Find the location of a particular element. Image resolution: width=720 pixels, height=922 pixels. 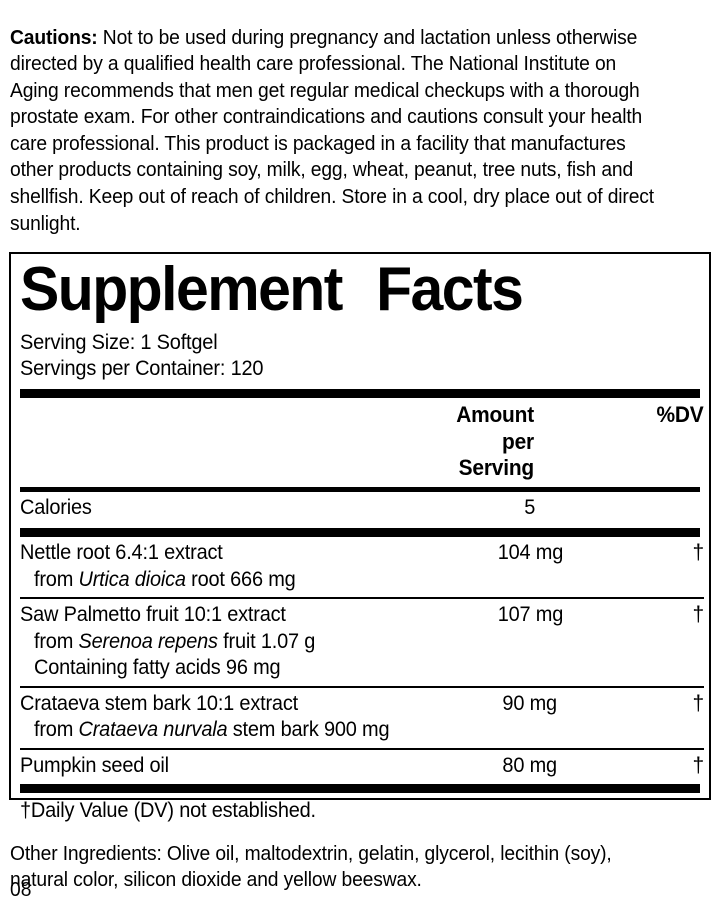

ingredient-subline-text: from Serenoa repens fruit 1.07 g is located at coordinates (175, 641).